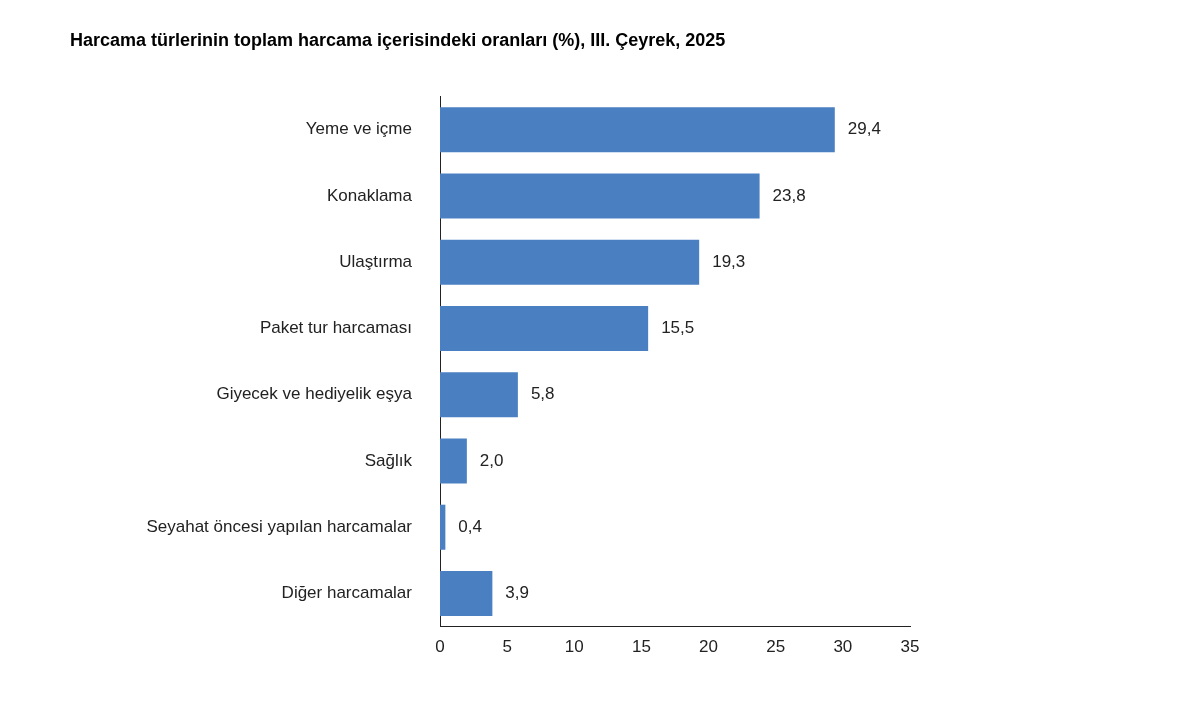 The width and height of the screenshot is (1200, 711). What do you see at coordinates (709, 647) in the screenshot?
I see `x-tick-label: 20` at bounding box center [709, 647].